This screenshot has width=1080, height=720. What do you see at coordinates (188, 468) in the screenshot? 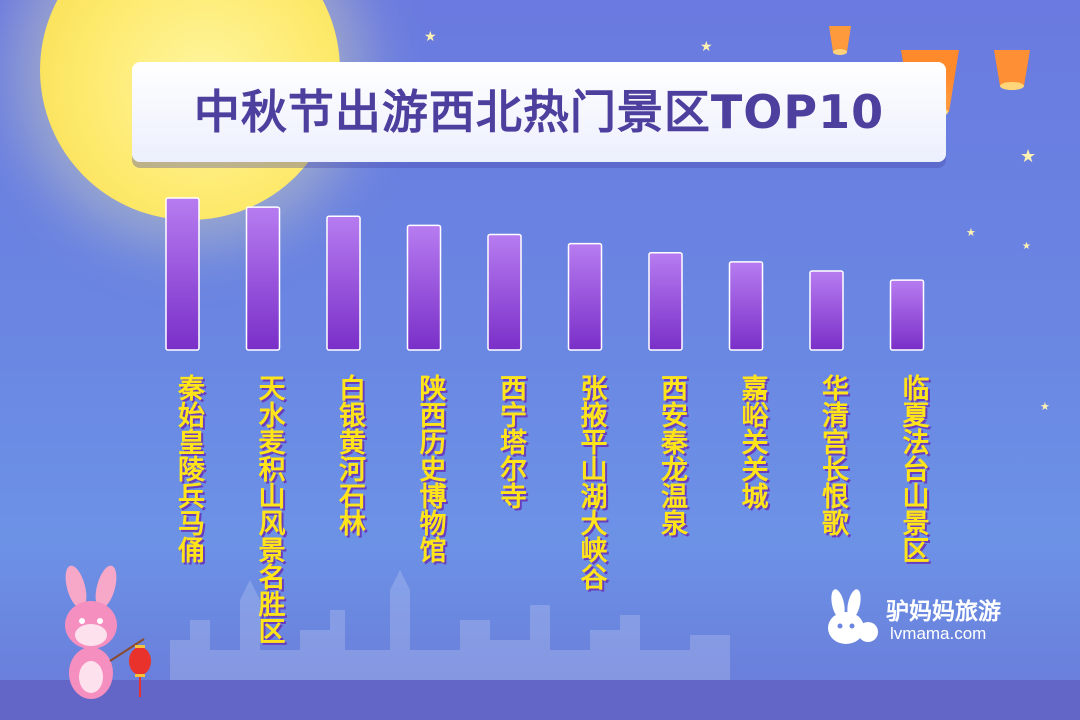
I see `category-label-1: 秦始皇陵兵马俑` at bounding box center [188, 468].